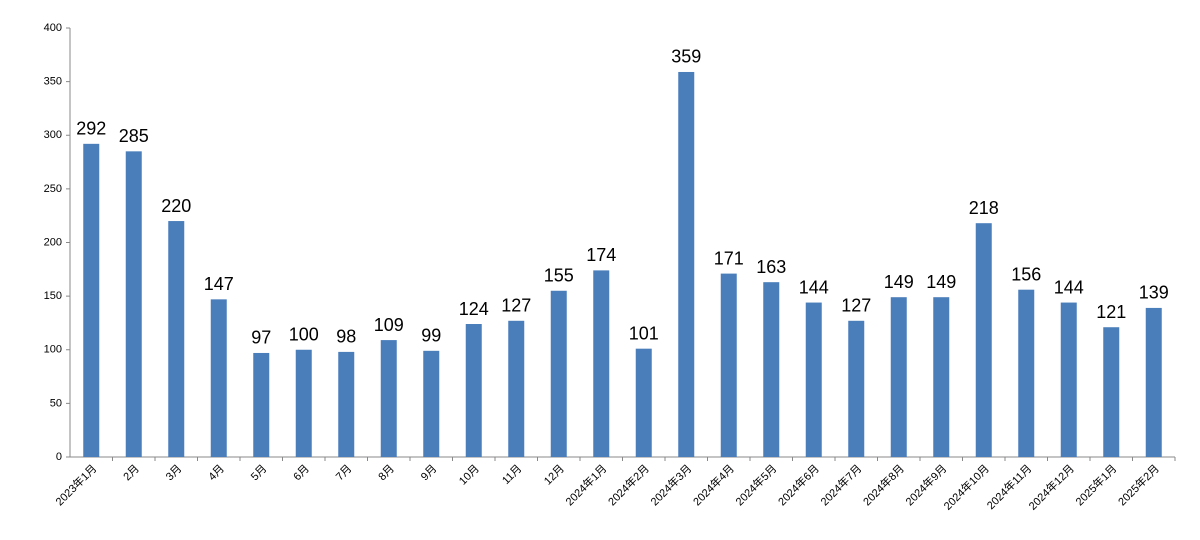 The width and height of the screenshot is (1200, 540). What do you see at coordinates (75, 484) in the screenshot?
I see `x-tick-label: 2023年1月` at bounding box center [75, 484].